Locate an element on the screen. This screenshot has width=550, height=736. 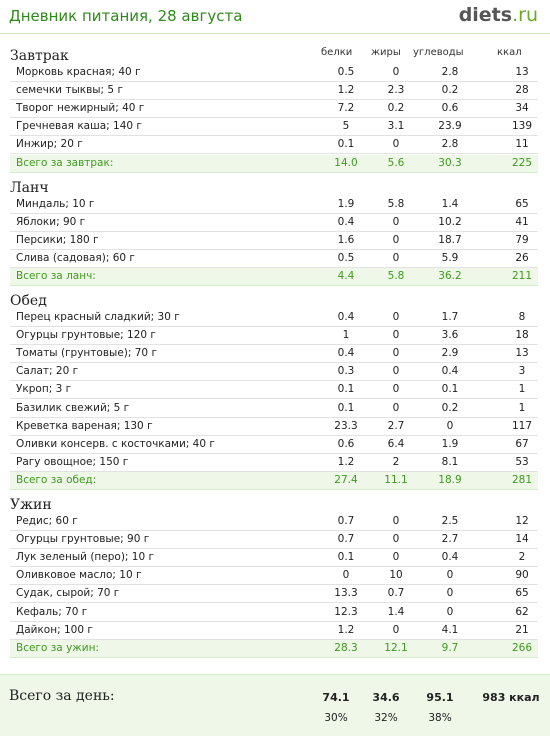
meal-total-row: Всего за обед: 27.4 11.1 18.9 281 is located at coordinates (274, 480).